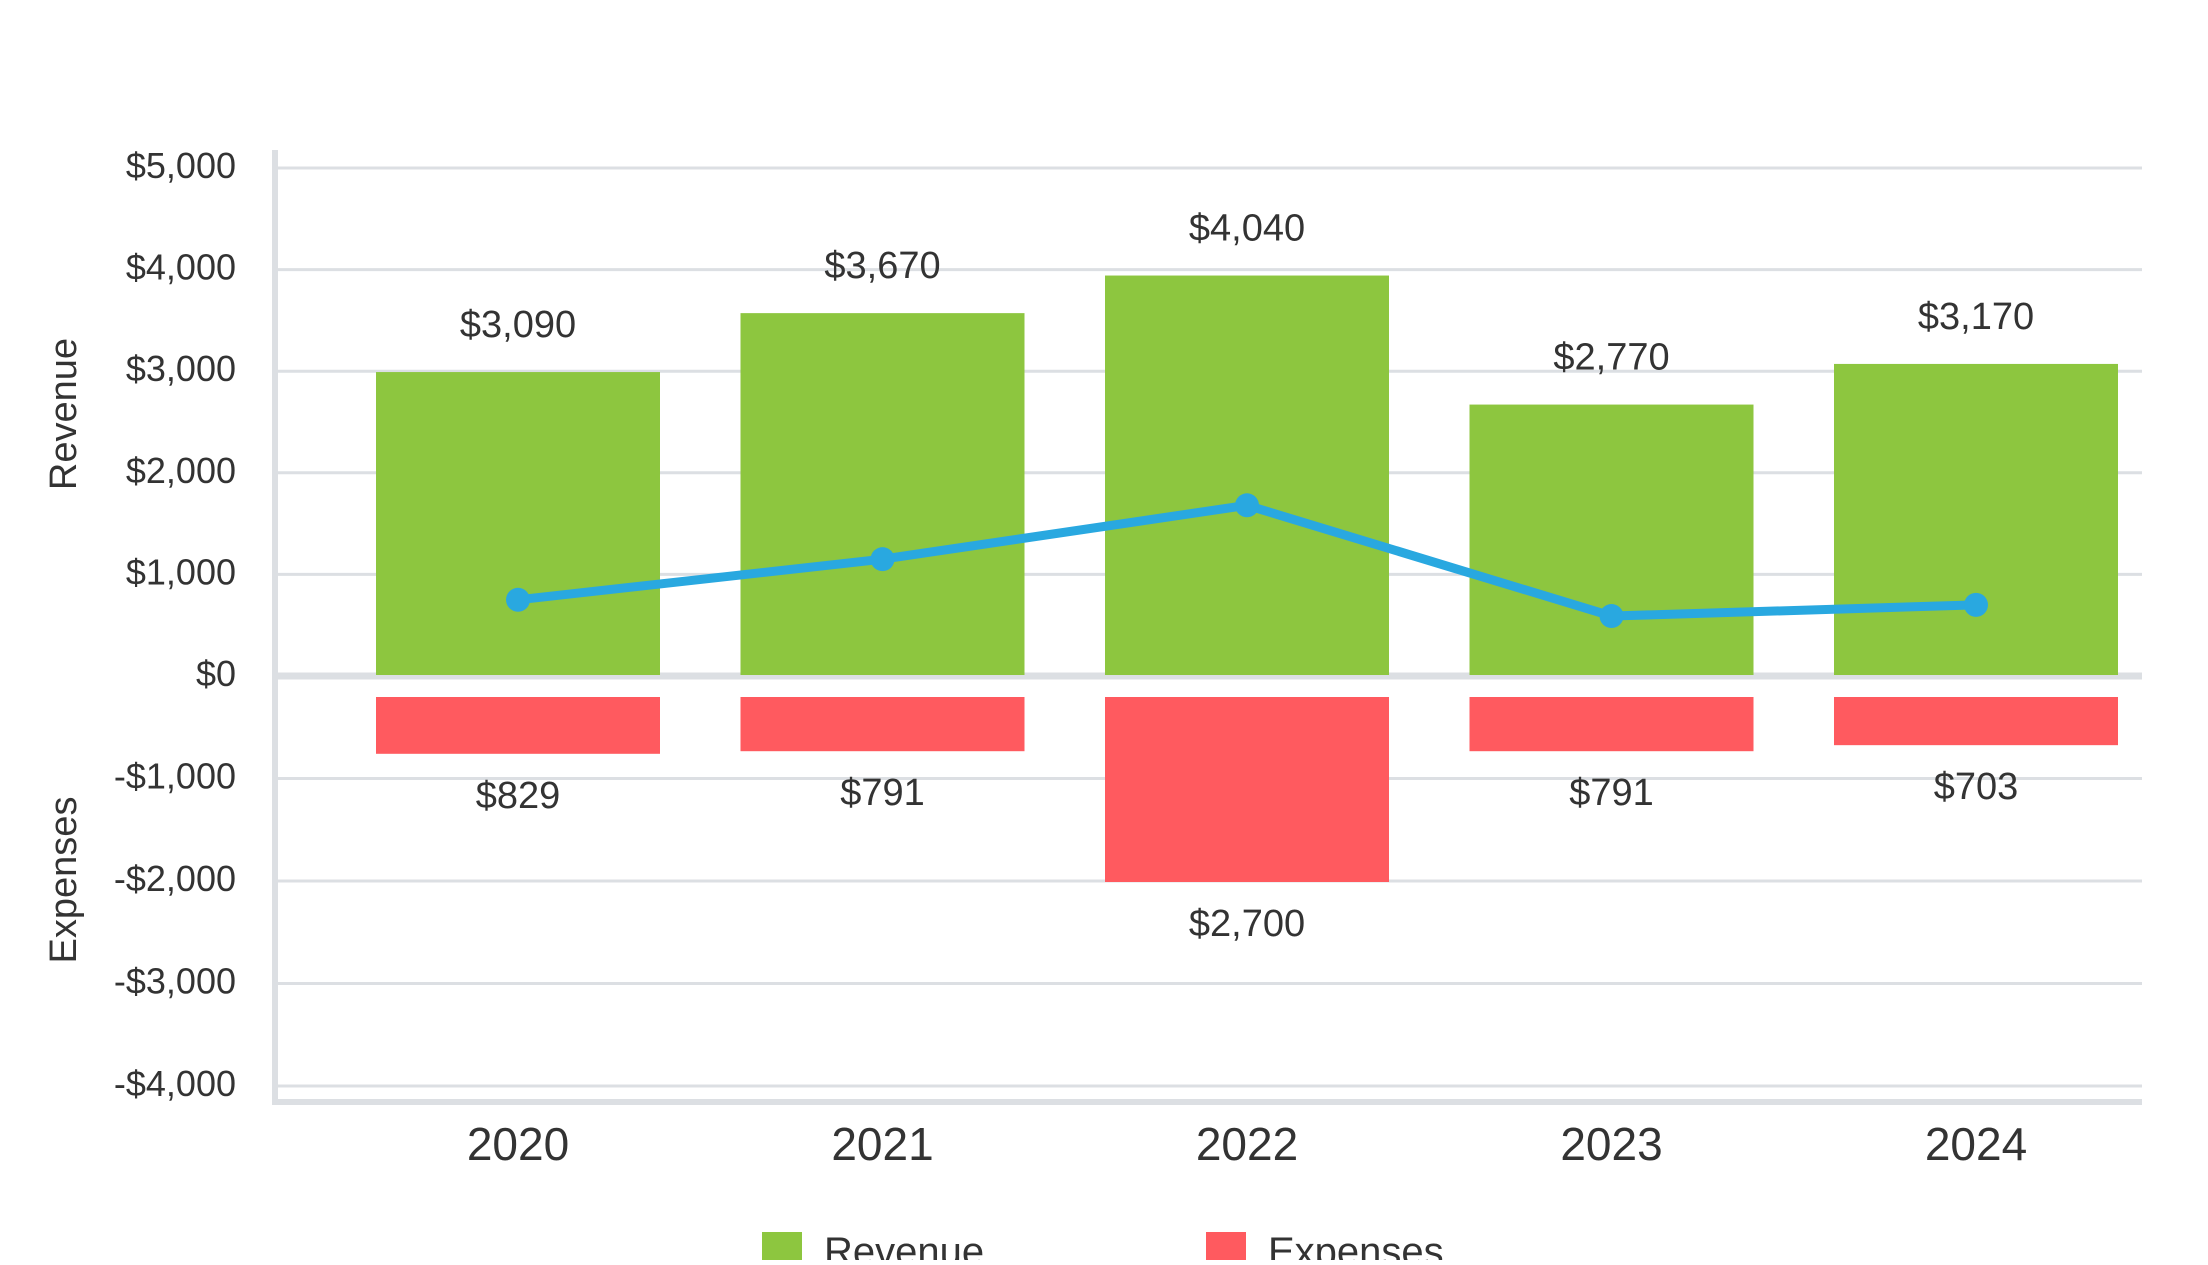 This screenshot has height=1265, width=2208. Describe the element at coordinates (175, 776) in the screenshot. I see `y-tick-label: -$1,000` at that location.